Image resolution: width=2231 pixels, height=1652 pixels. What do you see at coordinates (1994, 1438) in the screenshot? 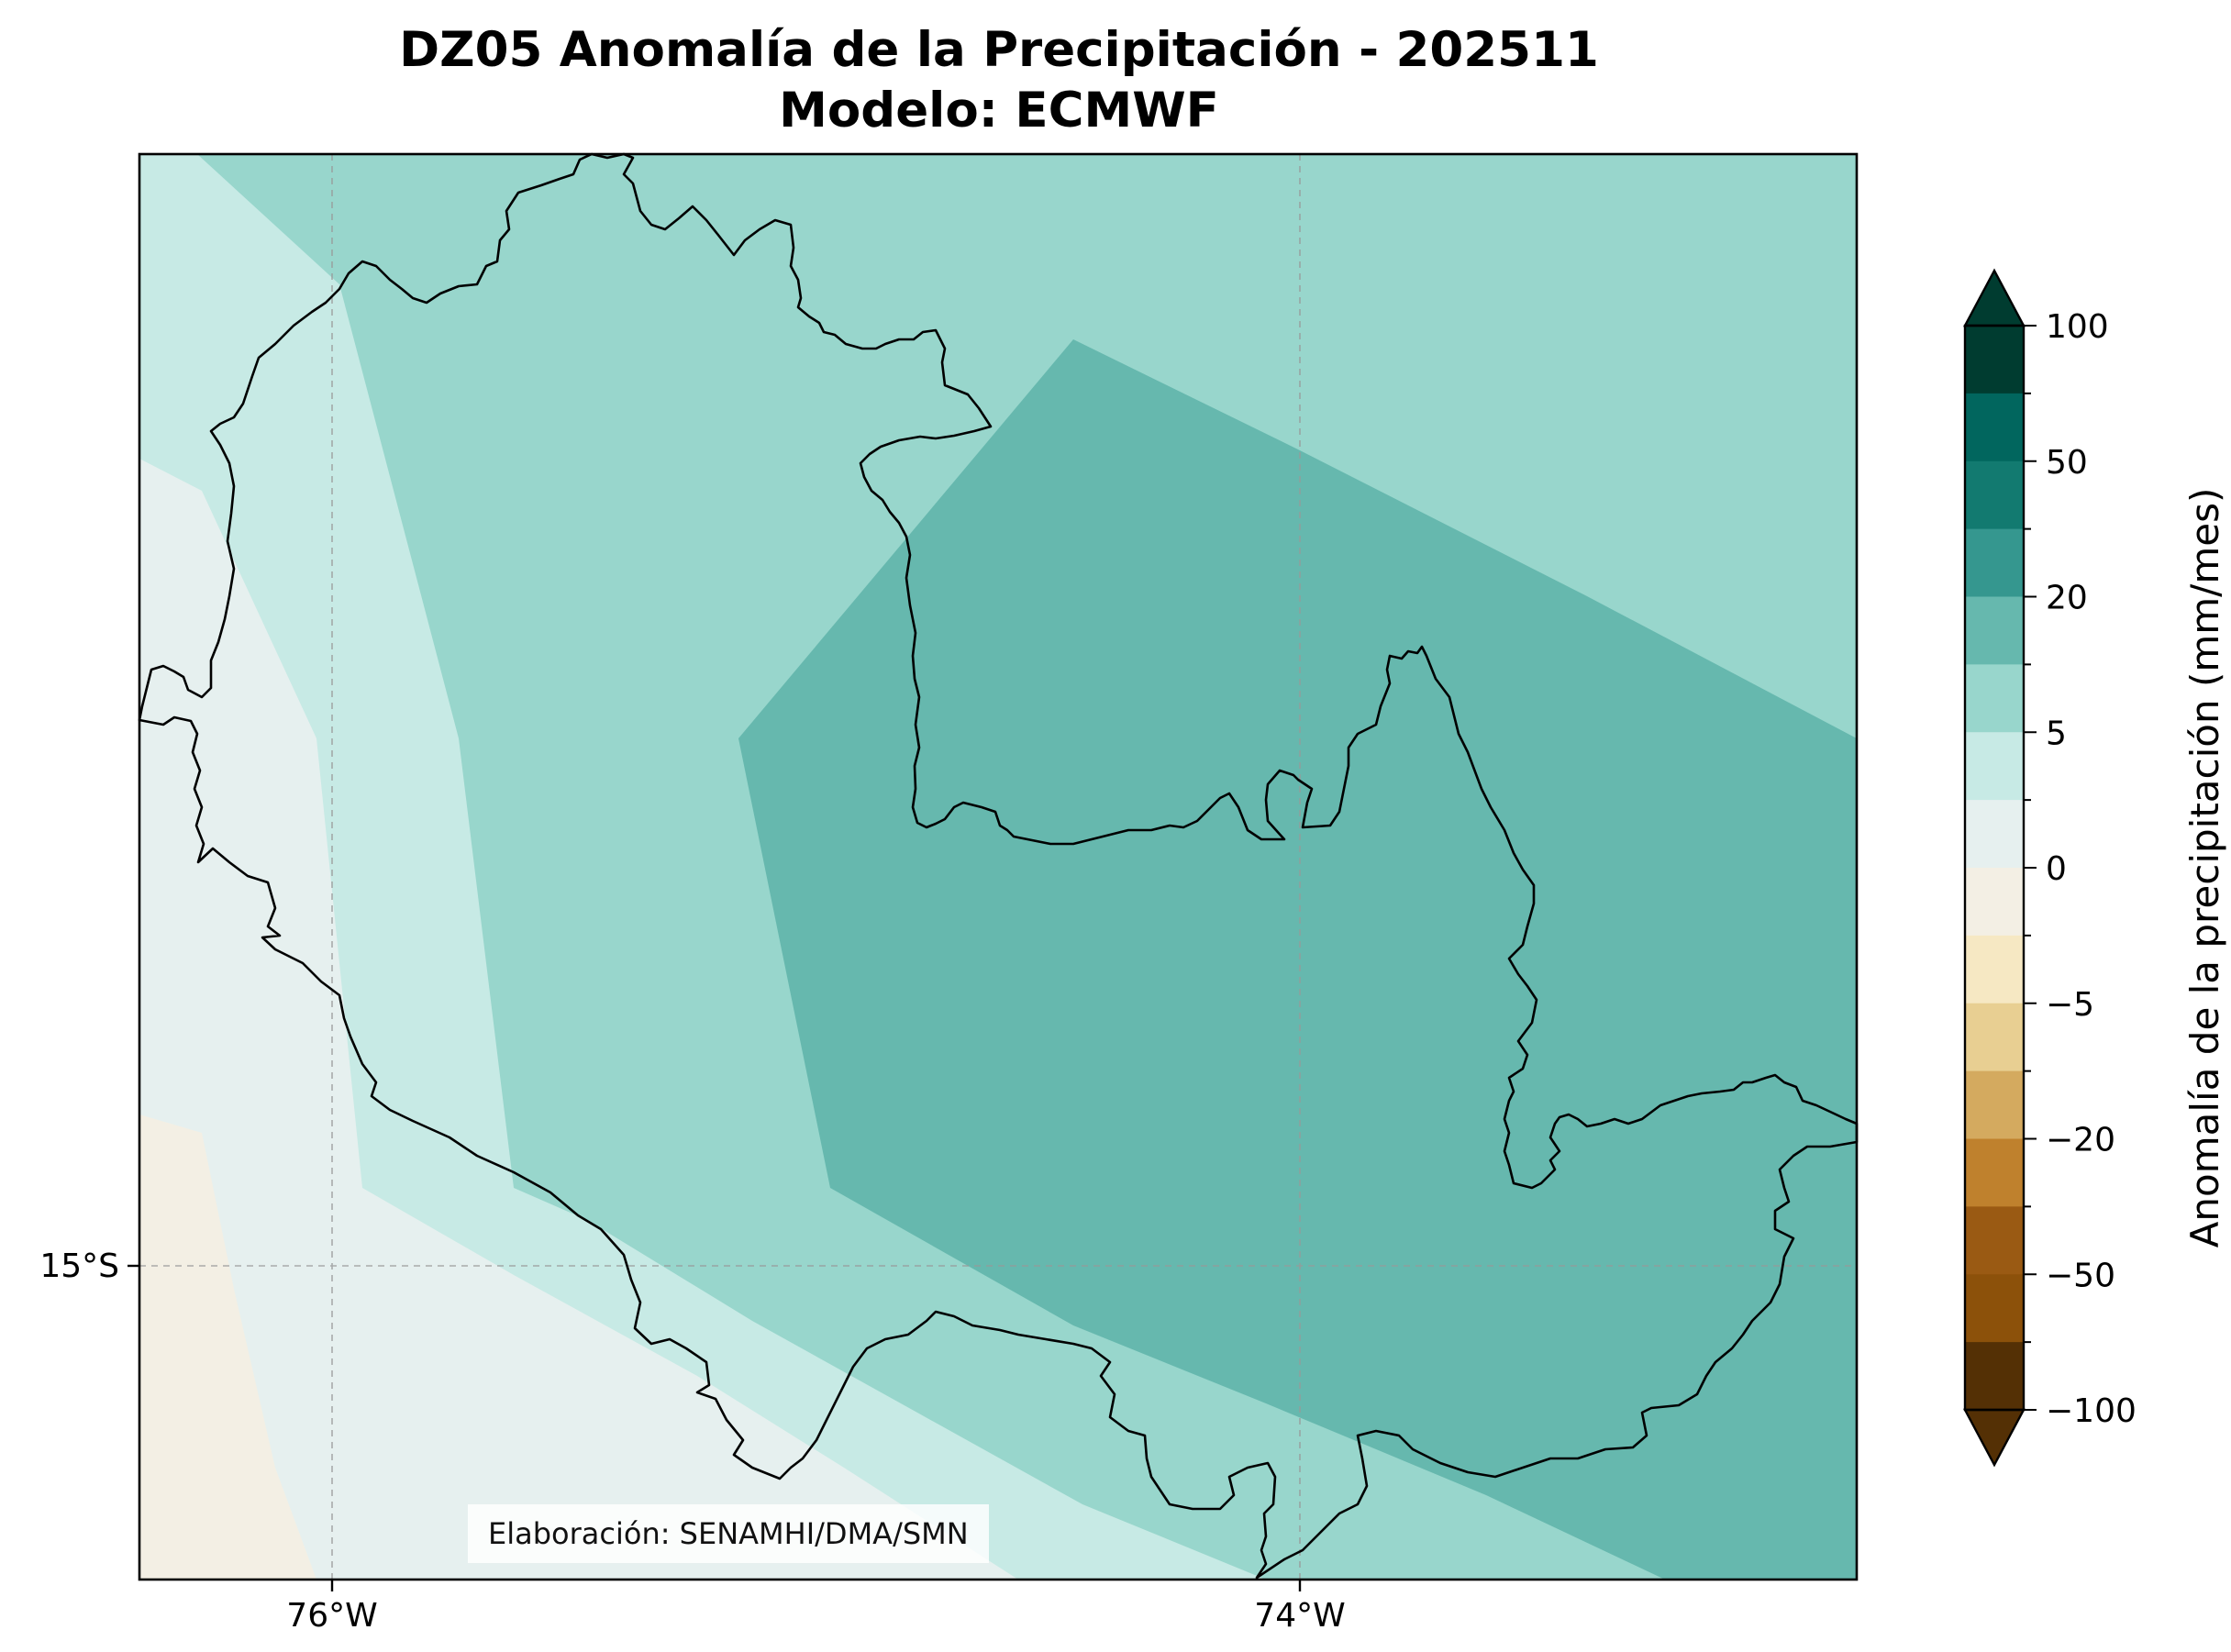
I see `colorbar-extend-min` at bounding box center [1994, 1438].